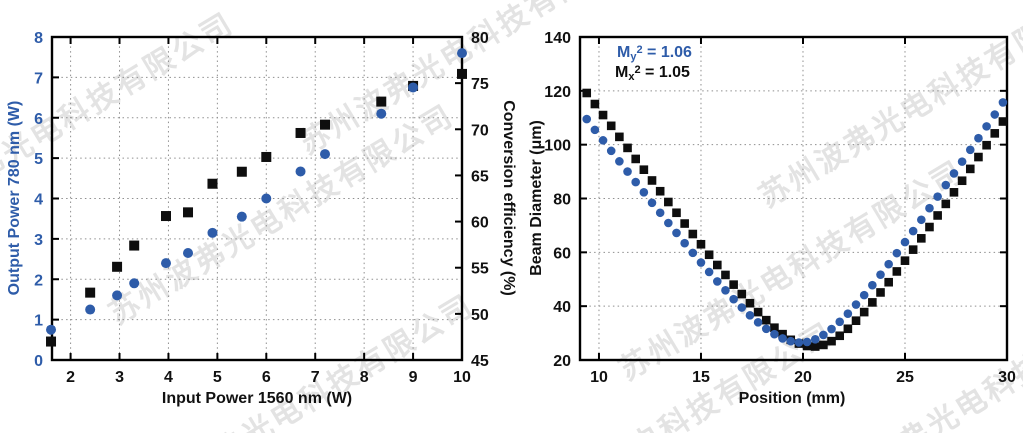  I want to click on left-x-axis-label: Input Power 1560 nm (W), so click(257, 398).